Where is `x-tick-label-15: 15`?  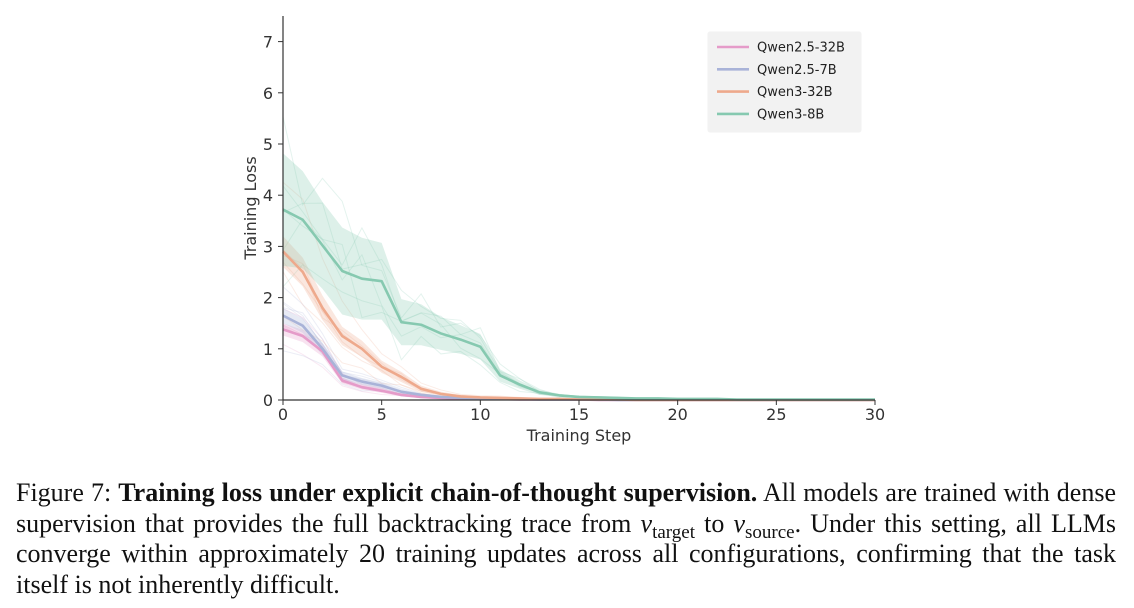 x-tick-label-15: 15 is located at coordinates (579, 414).